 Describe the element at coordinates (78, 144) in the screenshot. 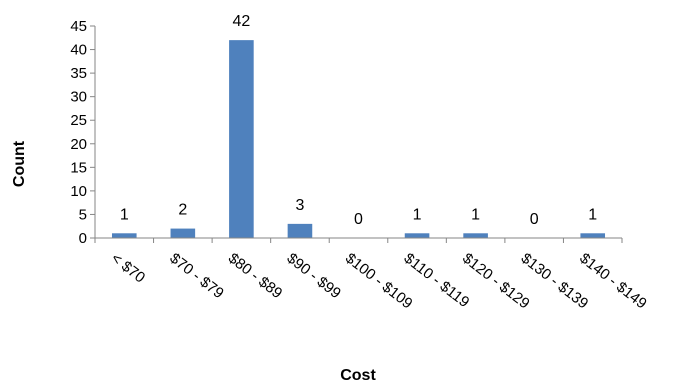

I see `y-tick-label: 20` at that location.